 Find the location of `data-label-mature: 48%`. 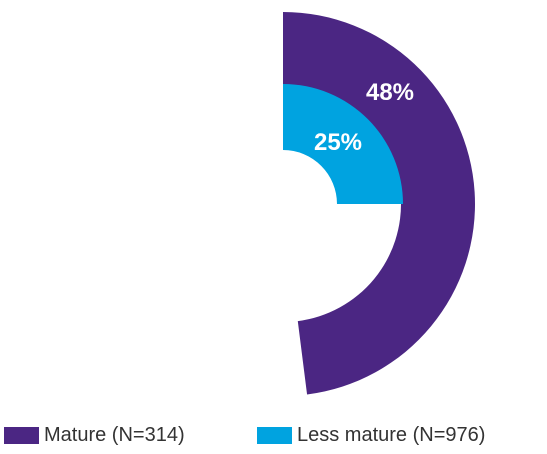

data-label-mature: 48% is located at coordinates (390, 92).